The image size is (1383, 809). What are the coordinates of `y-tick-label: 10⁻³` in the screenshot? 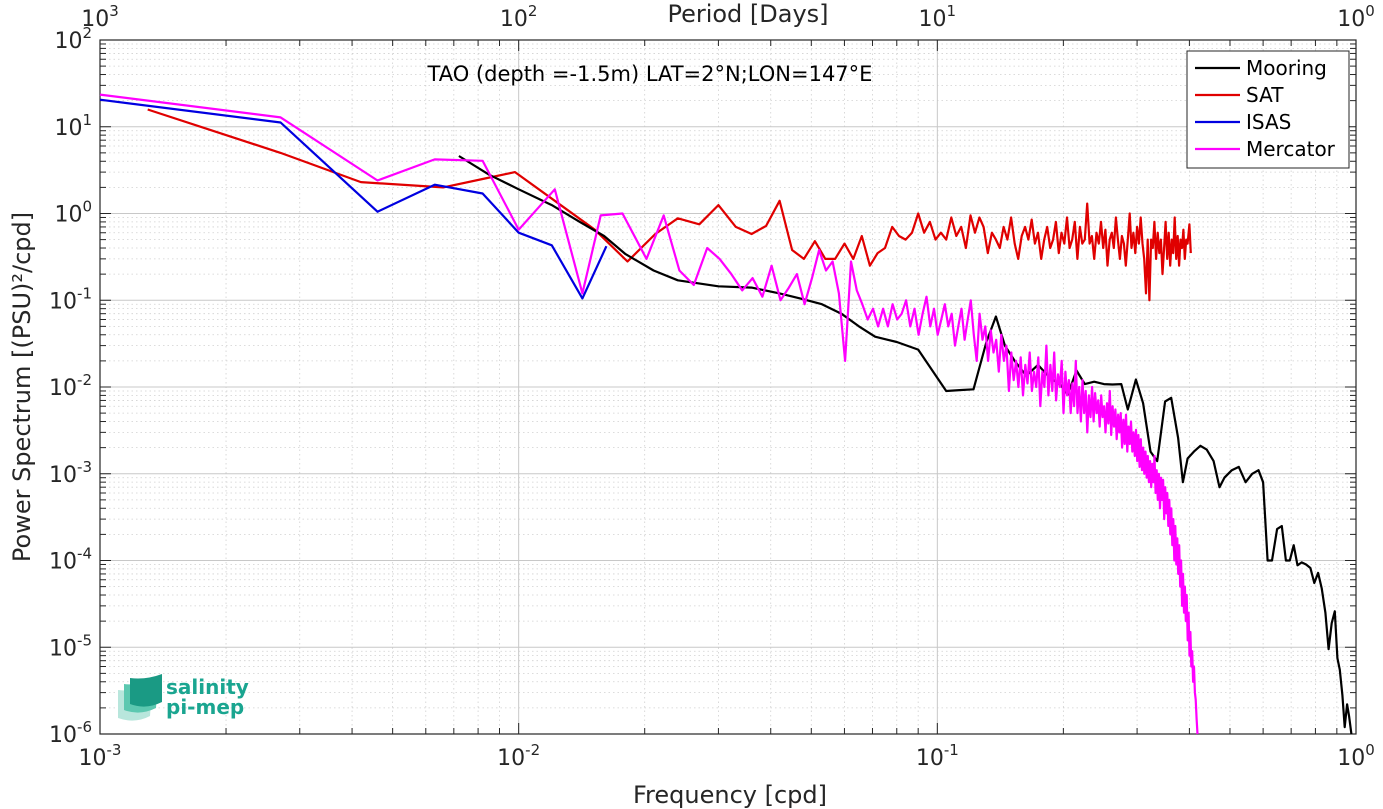 It's located at (70, 473).